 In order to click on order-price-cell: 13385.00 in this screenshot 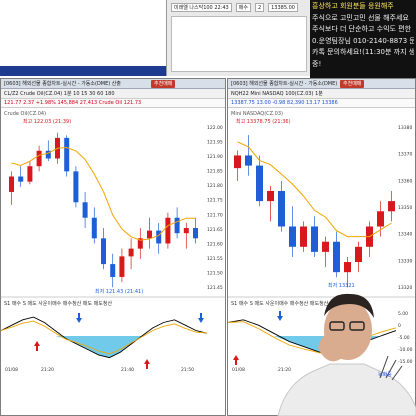, I will do `click(283, 7)`.